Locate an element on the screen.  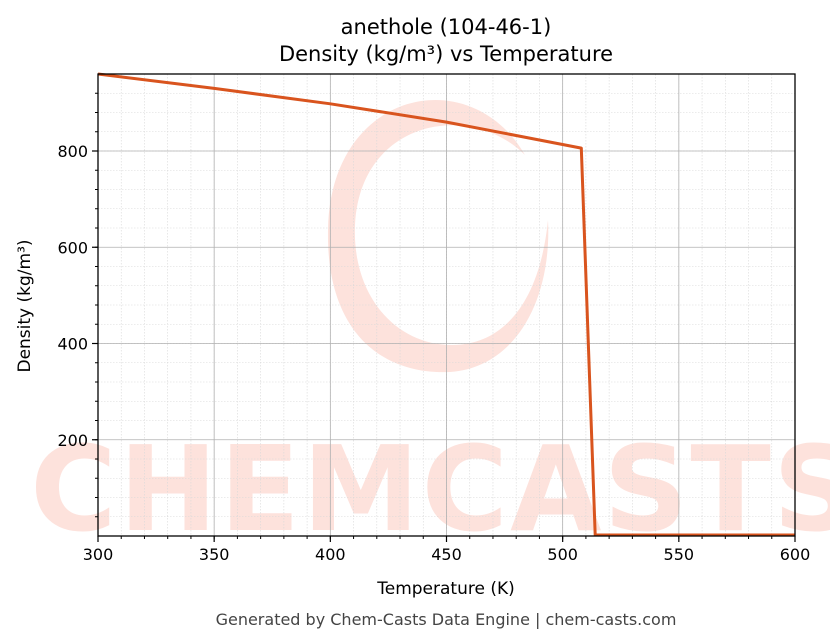
x-tick-label: 600 is located at coordinates (795, 554).